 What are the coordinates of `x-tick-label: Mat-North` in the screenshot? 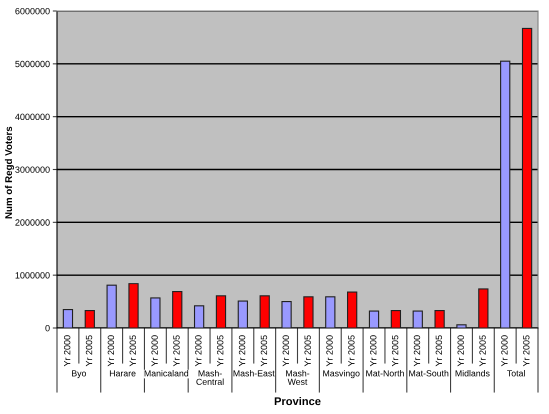 It's located at (385, 373).